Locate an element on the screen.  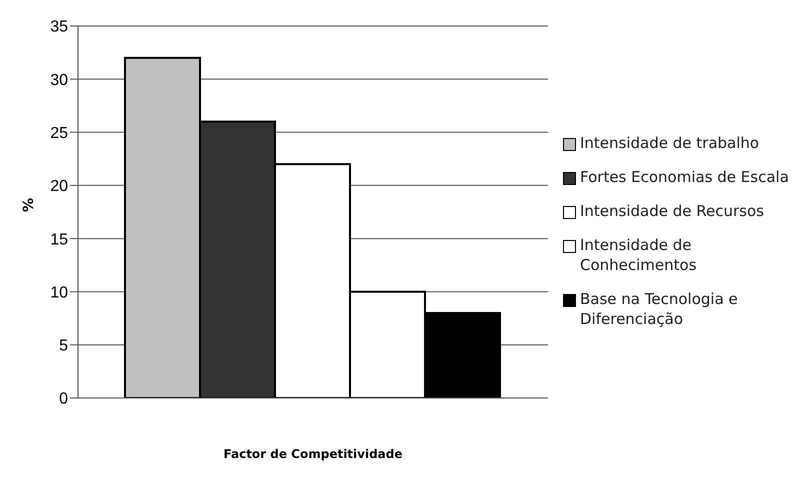
x-axis-title: Factor de Competitividade is located at coordinates (313, 454).